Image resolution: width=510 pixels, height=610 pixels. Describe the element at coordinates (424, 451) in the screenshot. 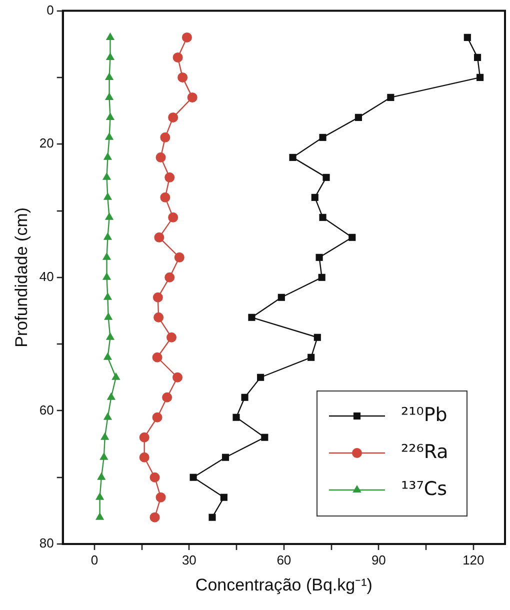

I see `legend-label: ²²⁶Ra` at that location.